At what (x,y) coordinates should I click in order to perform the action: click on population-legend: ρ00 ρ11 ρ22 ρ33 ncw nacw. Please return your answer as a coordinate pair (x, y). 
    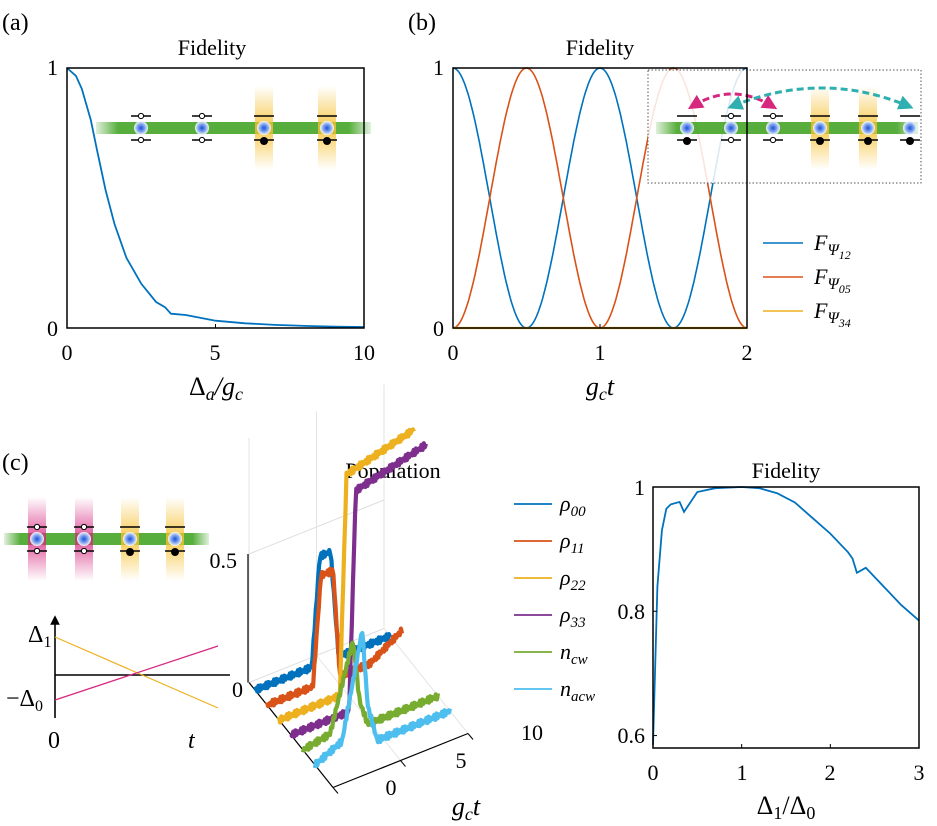
    Looking at the image, I should click on (554, 598).